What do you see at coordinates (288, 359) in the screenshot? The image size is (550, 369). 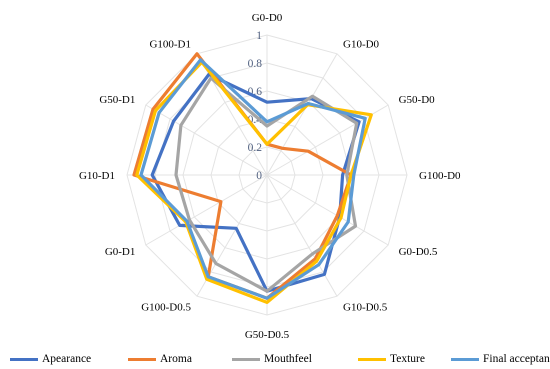 I see `legend-label: Mouthfeel` at bounding box center [288, 359].